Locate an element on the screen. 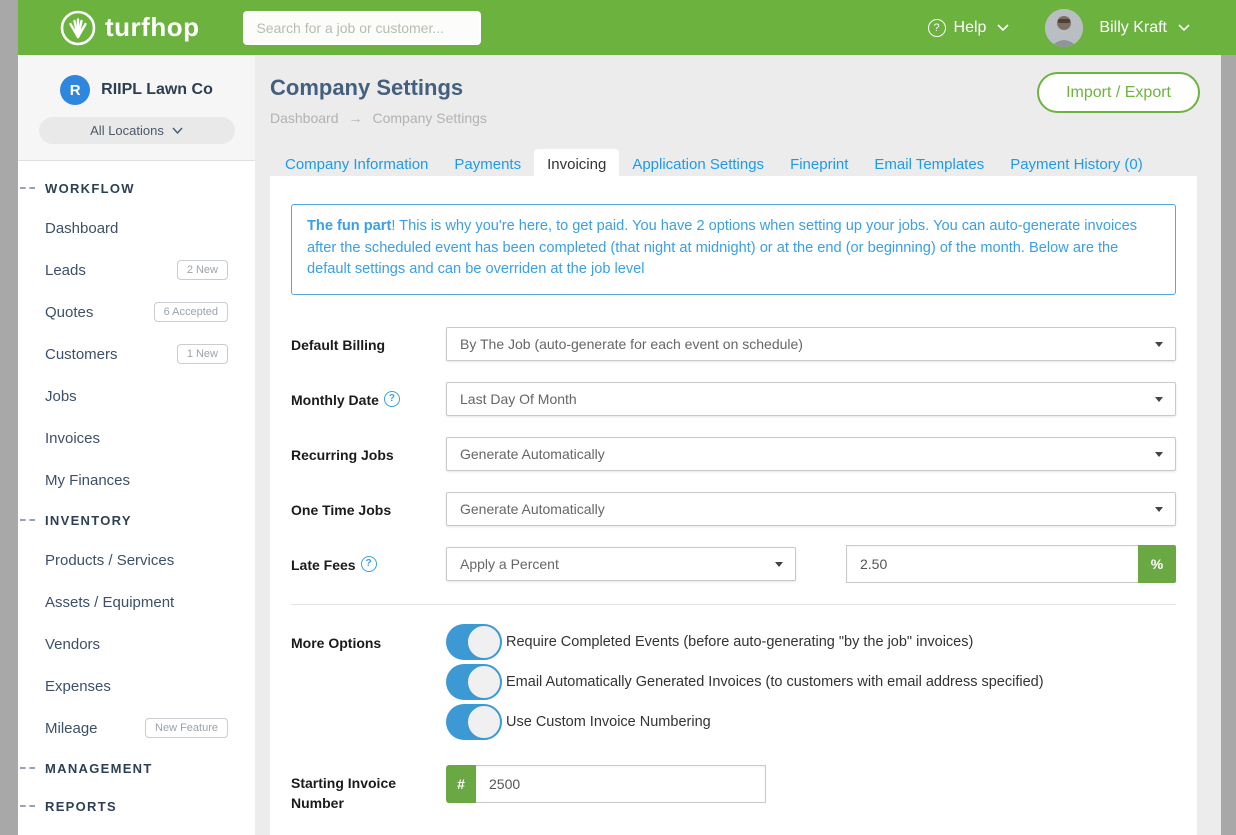 This screenshot has width=1236, height=835. location-selector: All Locations is located at coordinates (136, 130).